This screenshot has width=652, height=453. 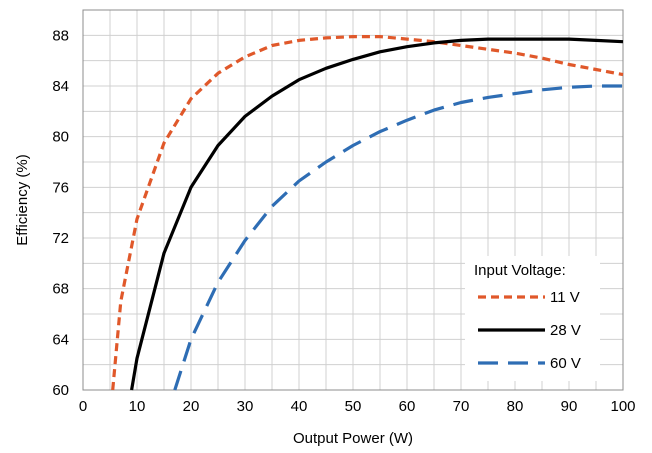 What do you see at coordinates (299, 406) in the screenshot?
I see `x-tick-label: 40` at bounding box center [299, 406].